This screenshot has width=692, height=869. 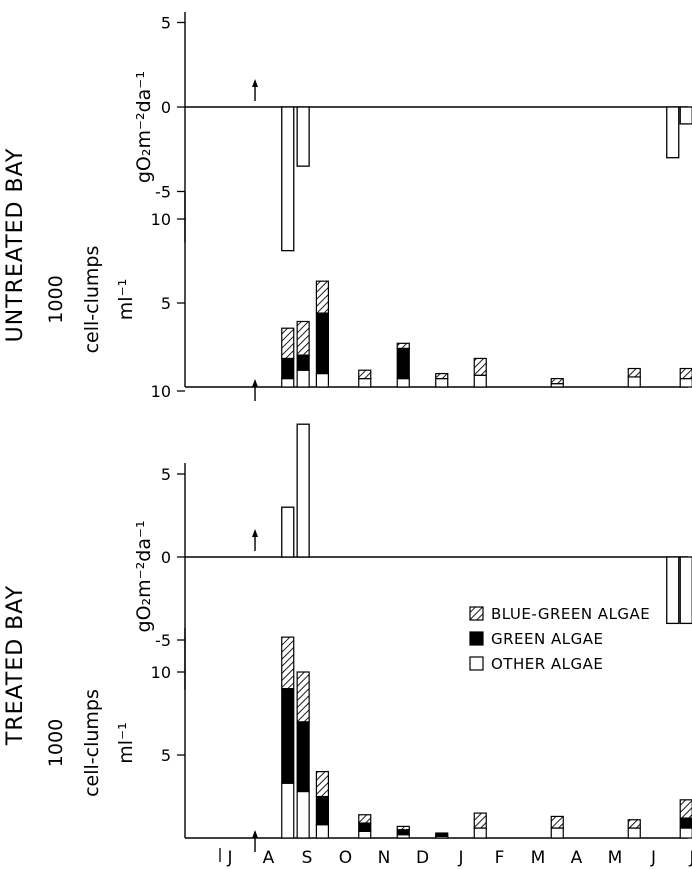 I want to click on oxygen-y-label: gO₂m⁻²da⁻¹, so click(x=144, y=127).